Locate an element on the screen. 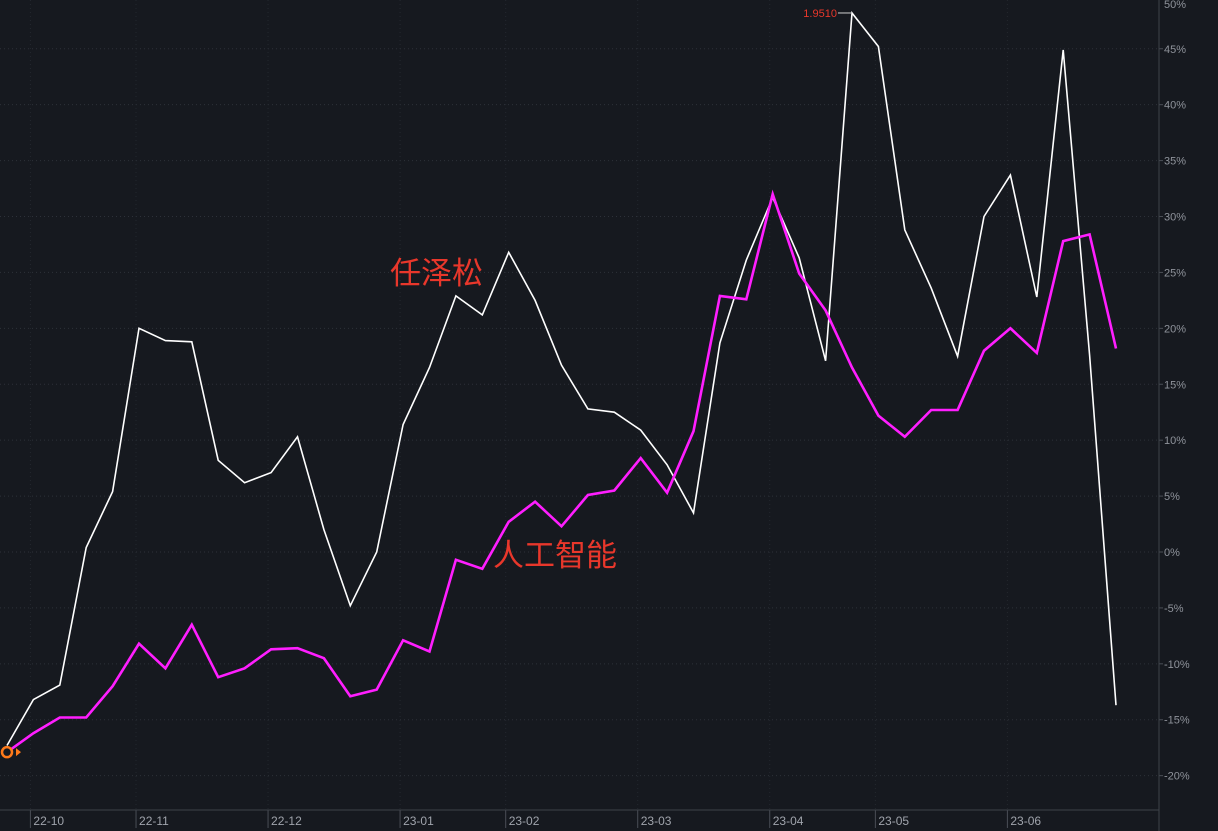 Image resolution: width=1218 pixels, height=831 pixels. x-tick-label: 23-01 is located at coordinates (418, 821).